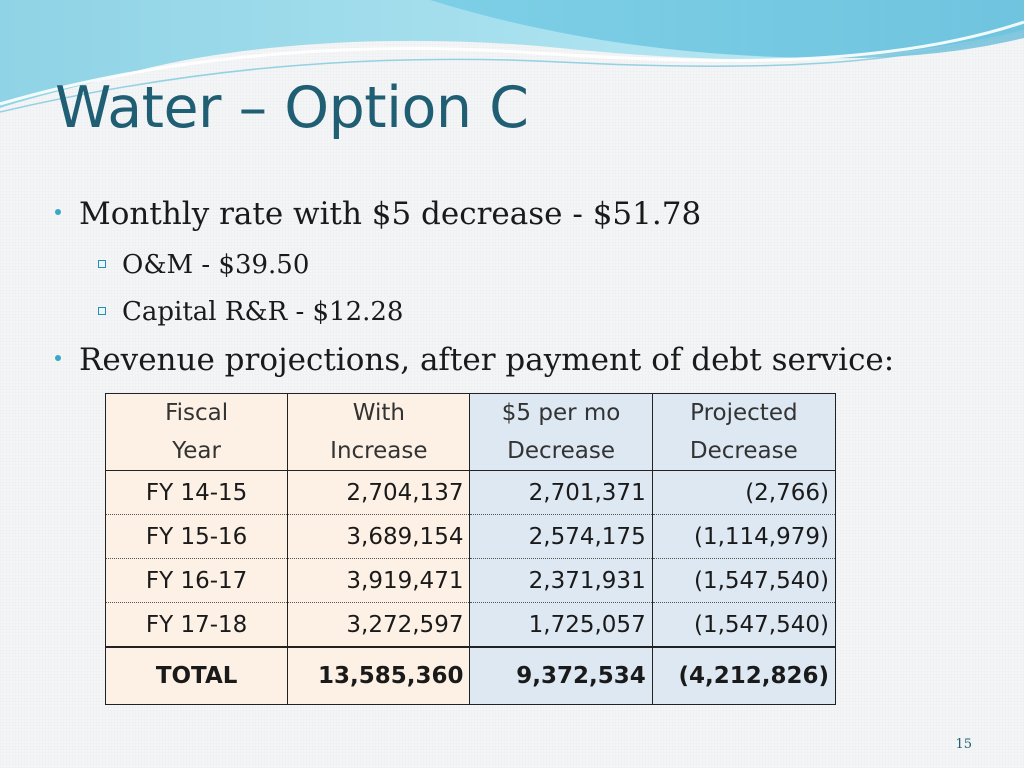 The image size is (1024, 768). What do you see at coordinates (744, 675) in the screenshot?
I see `cell-total-projected-decrease: (4,212,826)` at bounding box center [744, 675].